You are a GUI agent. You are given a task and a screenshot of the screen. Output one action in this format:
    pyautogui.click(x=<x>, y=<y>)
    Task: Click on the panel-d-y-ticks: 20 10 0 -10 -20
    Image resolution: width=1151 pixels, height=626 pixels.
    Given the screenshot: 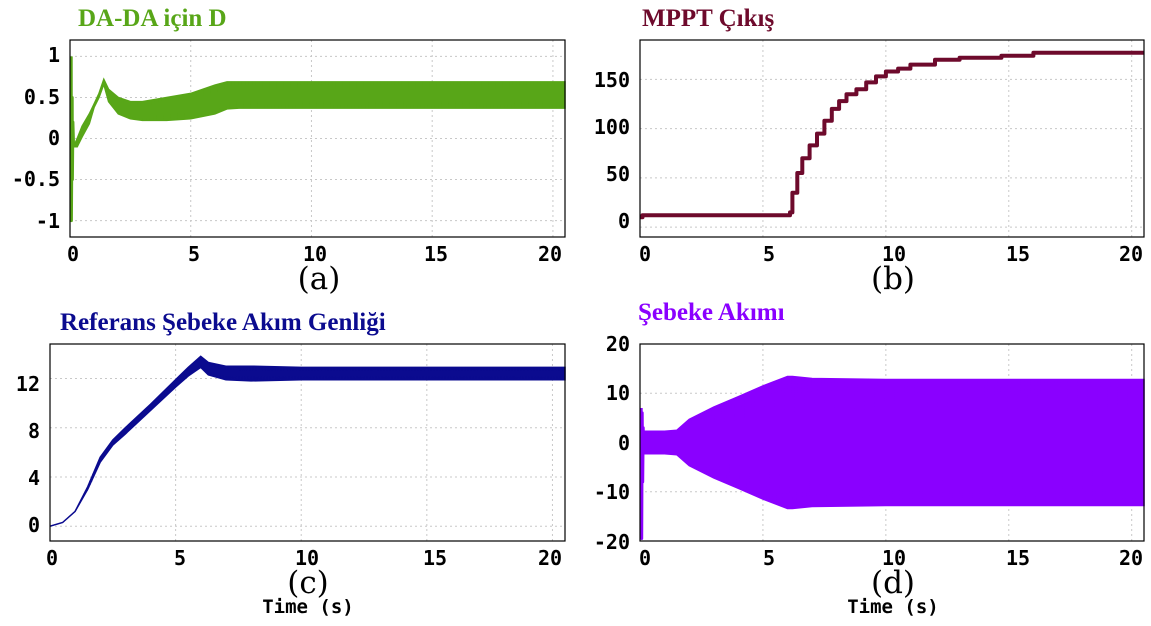 What is the action you would take?
    pyautogui.click(x=612, y=443)
    